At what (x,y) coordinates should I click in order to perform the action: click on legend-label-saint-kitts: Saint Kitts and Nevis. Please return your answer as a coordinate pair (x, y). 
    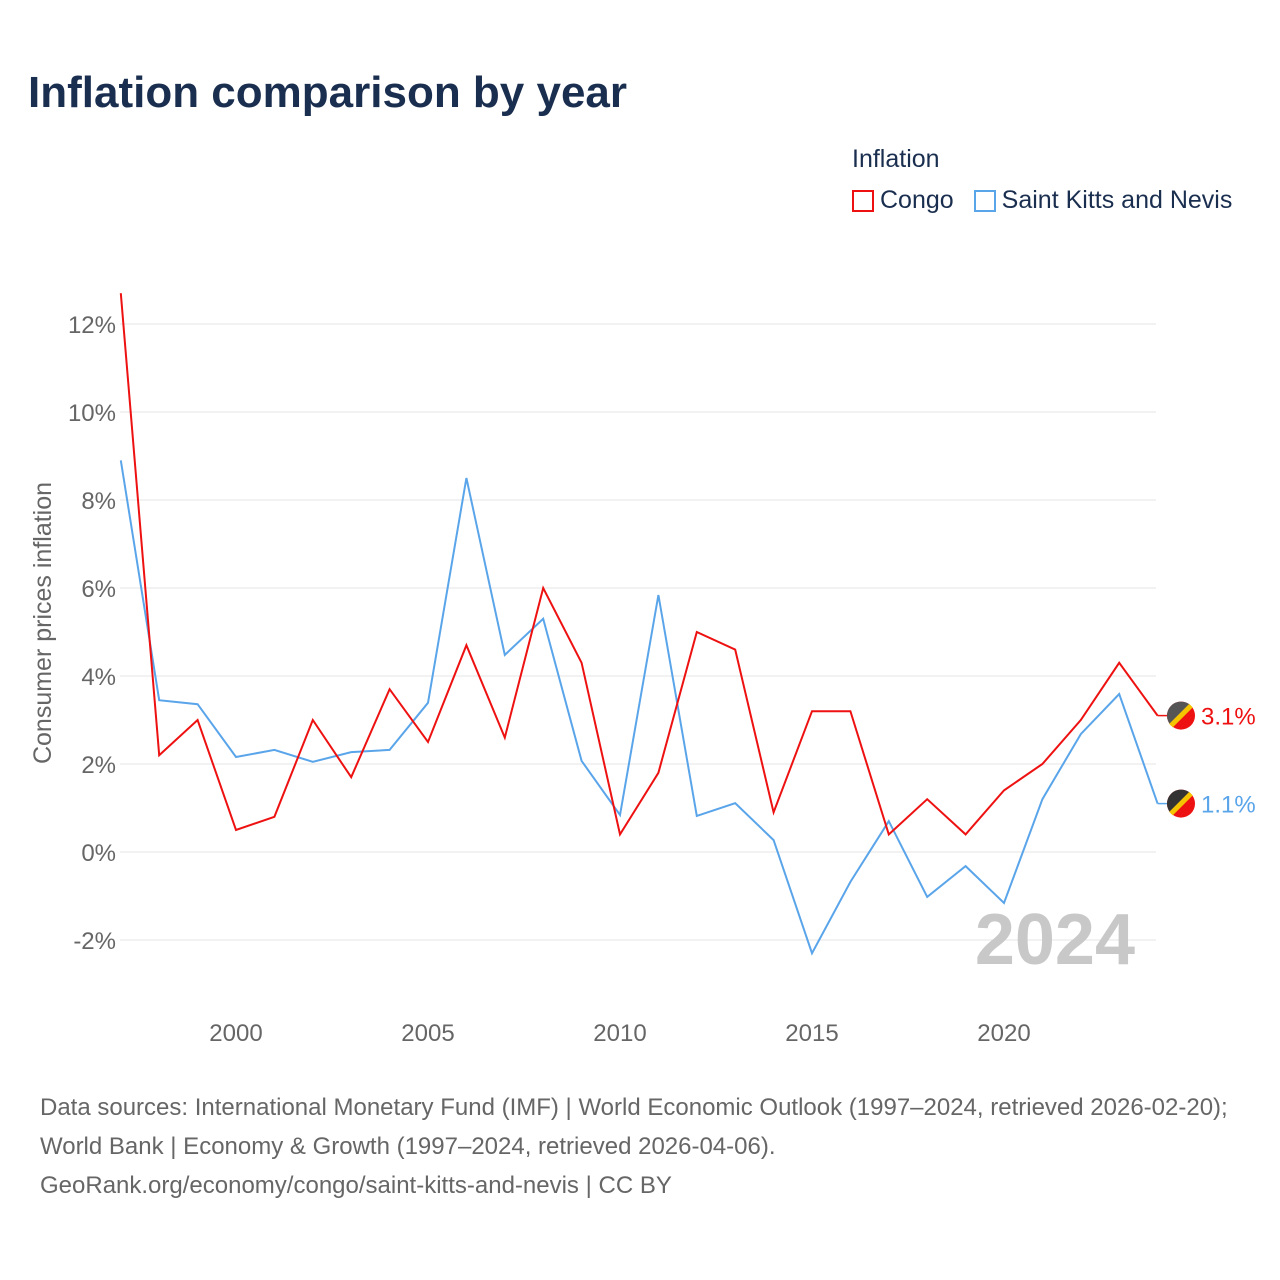
    Looking at the image, I should click on (1117, 200).